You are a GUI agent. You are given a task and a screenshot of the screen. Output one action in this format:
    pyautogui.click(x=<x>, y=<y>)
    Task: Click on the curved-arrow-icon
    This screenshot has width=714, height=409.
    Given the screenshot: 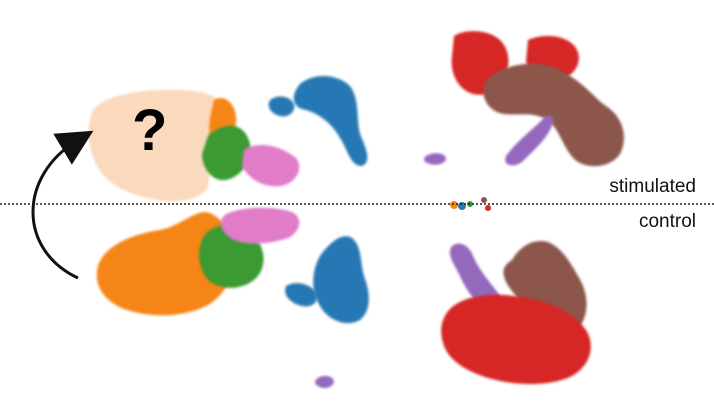 What is the action you would take?
    pyautogui.click(x=62, y=205)
    